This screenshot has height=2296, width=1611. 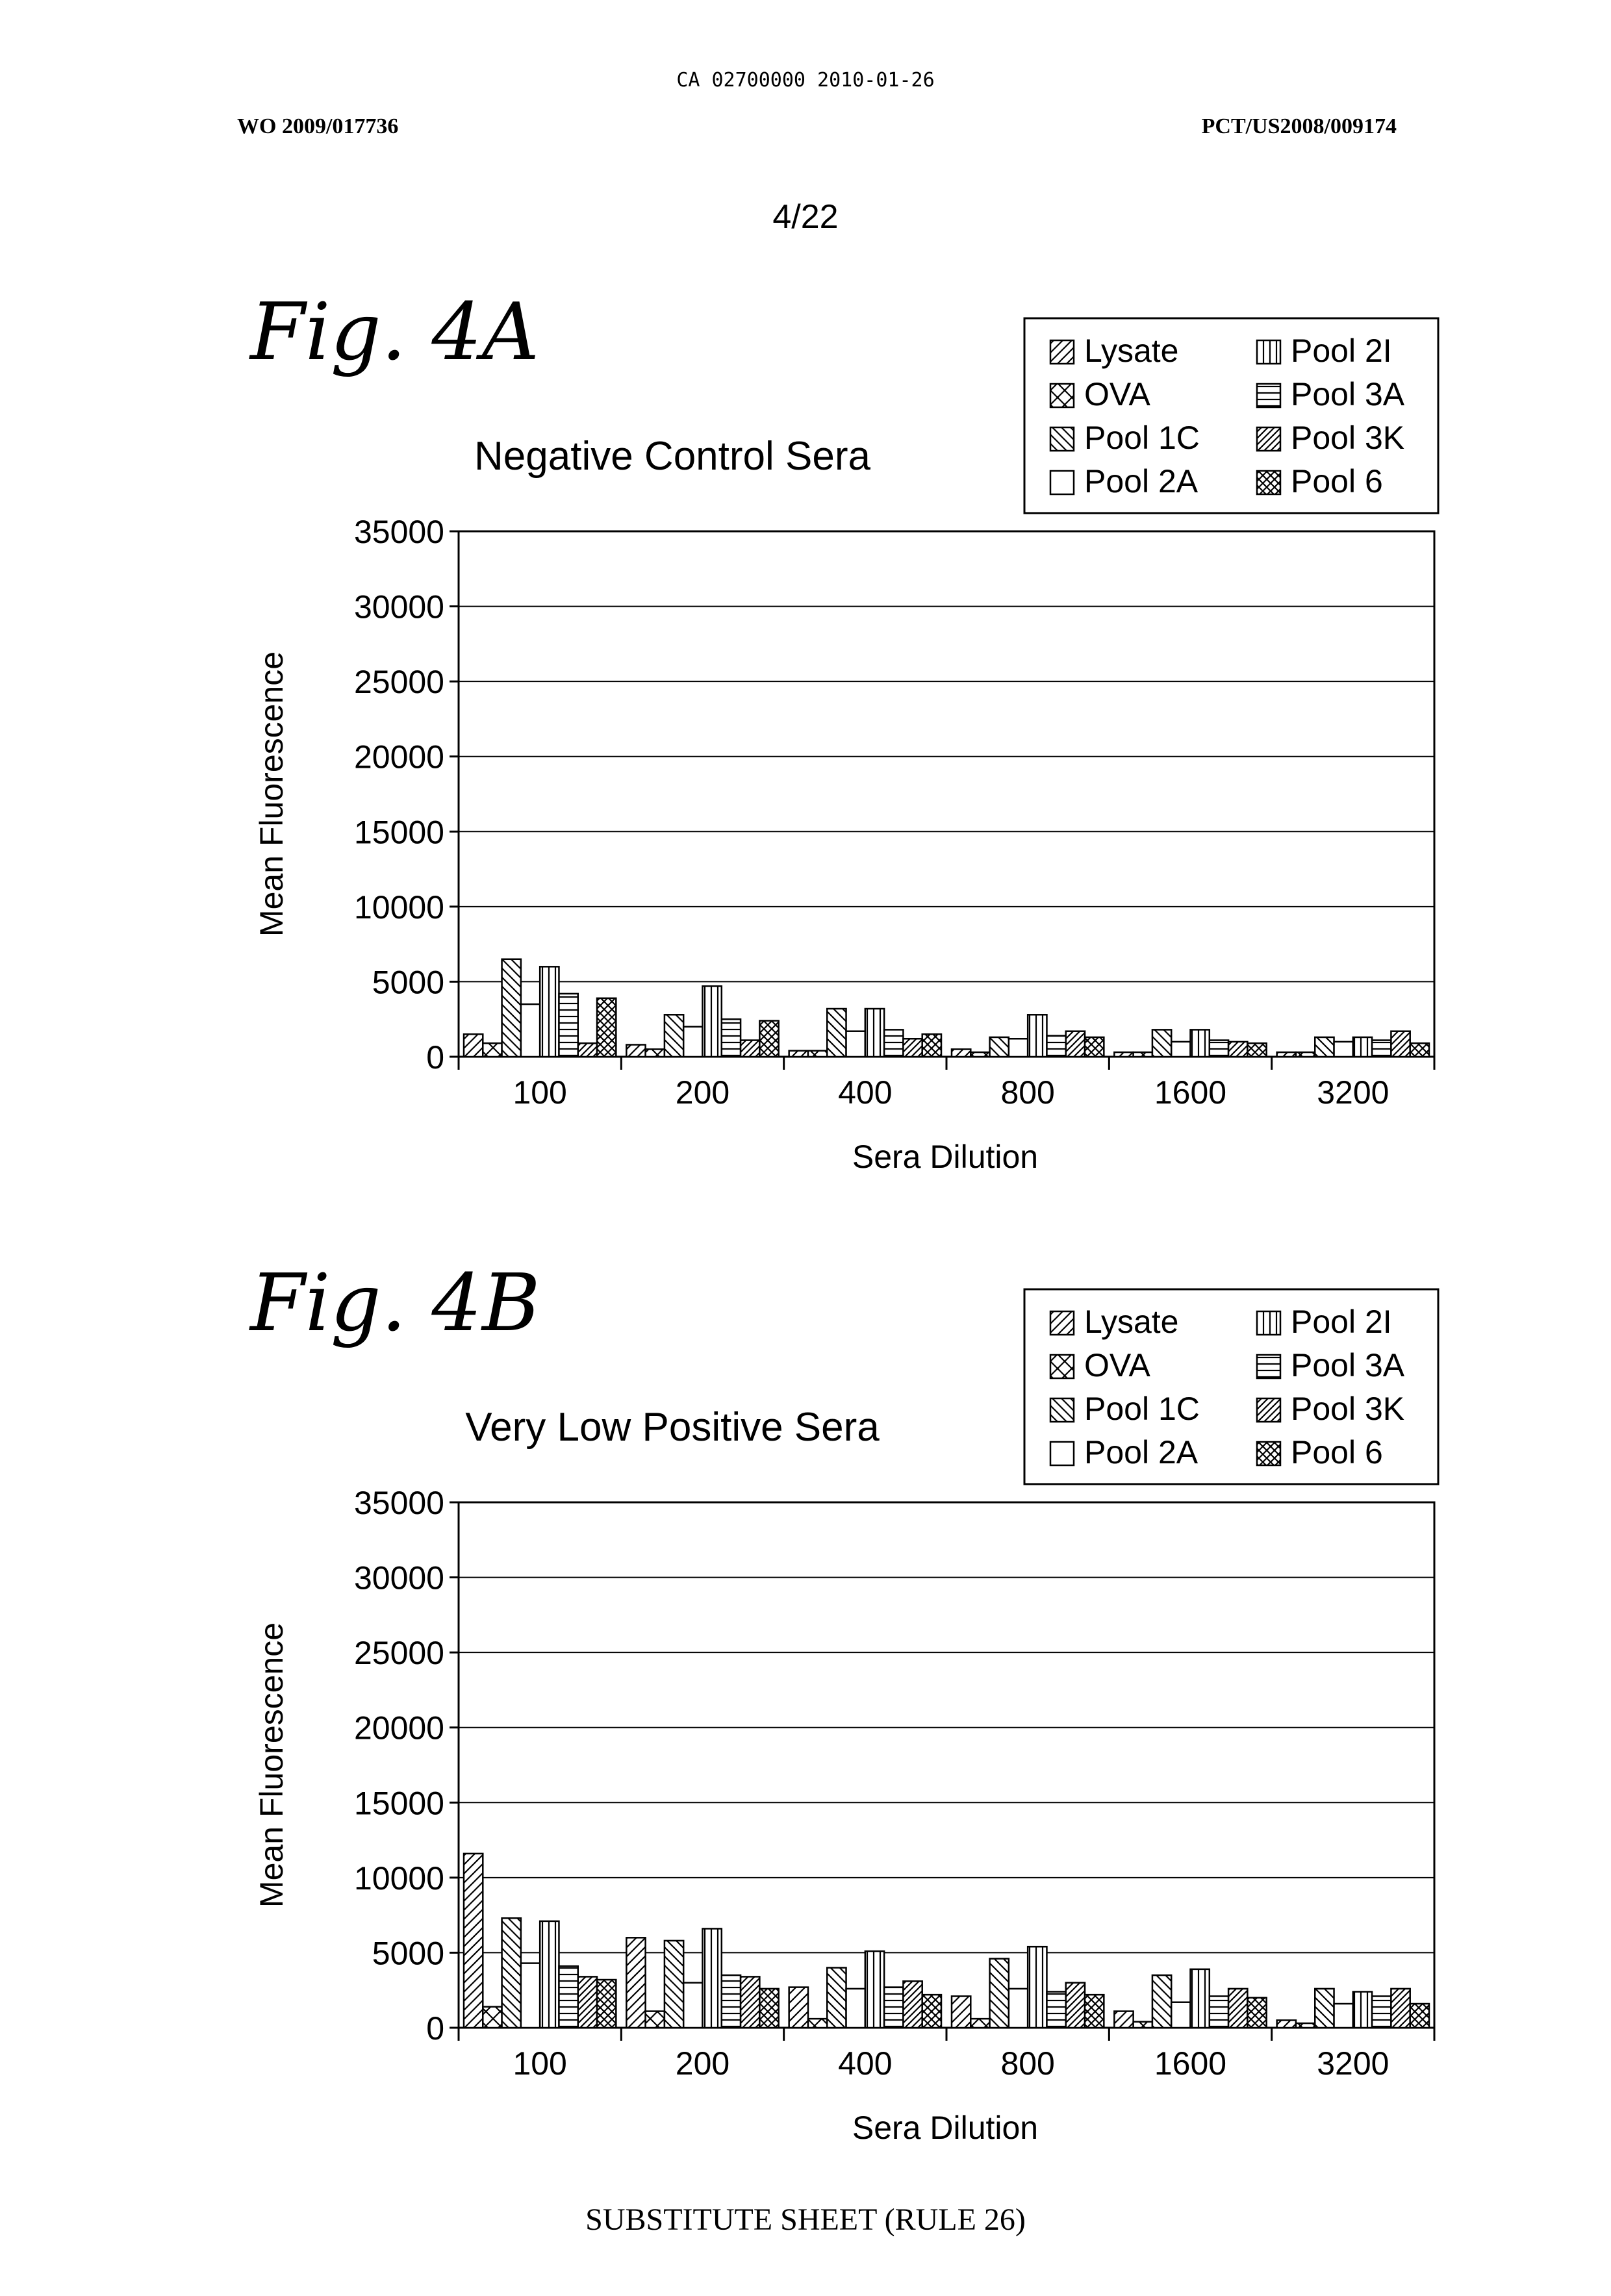 What do you see at coordinates (1337, 1452) in the screenshot?
I see `legend-label: Pool 6` at bounding box center [1337, 1452].